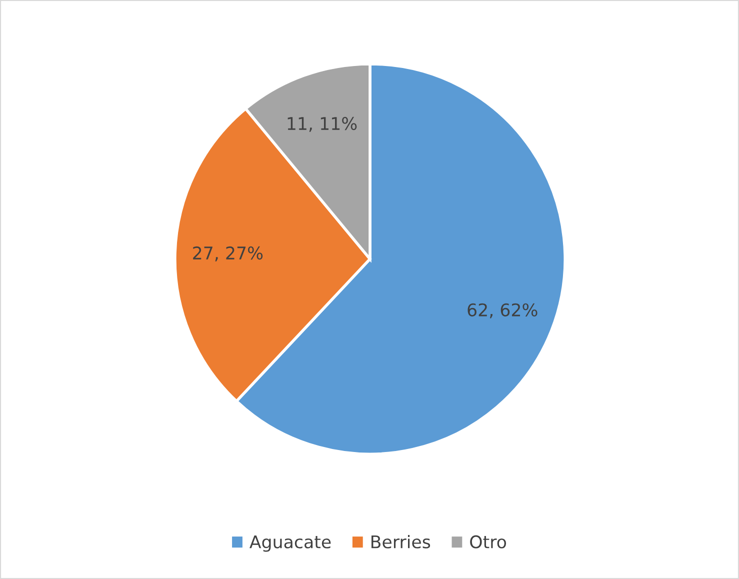 The width and height of the screenshot is (739, 579). I want to click on data-label: 11, 11%, so click(322, 124).